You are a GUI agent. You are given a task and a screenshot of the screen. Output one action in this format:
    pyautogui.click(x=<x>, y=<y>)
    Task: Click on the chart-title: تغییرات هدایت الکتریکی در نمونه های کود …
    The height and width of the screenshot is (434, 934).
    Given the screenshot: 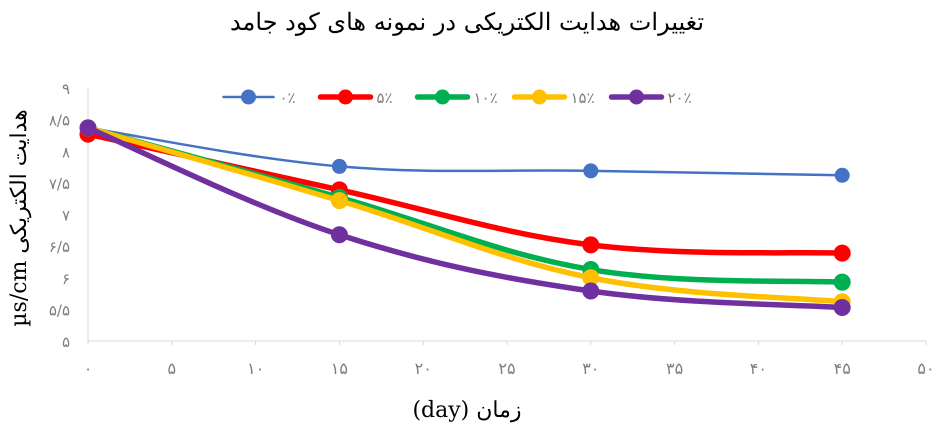 What is the action you would take?
    pyautogui.click(x=467, y=22)
    